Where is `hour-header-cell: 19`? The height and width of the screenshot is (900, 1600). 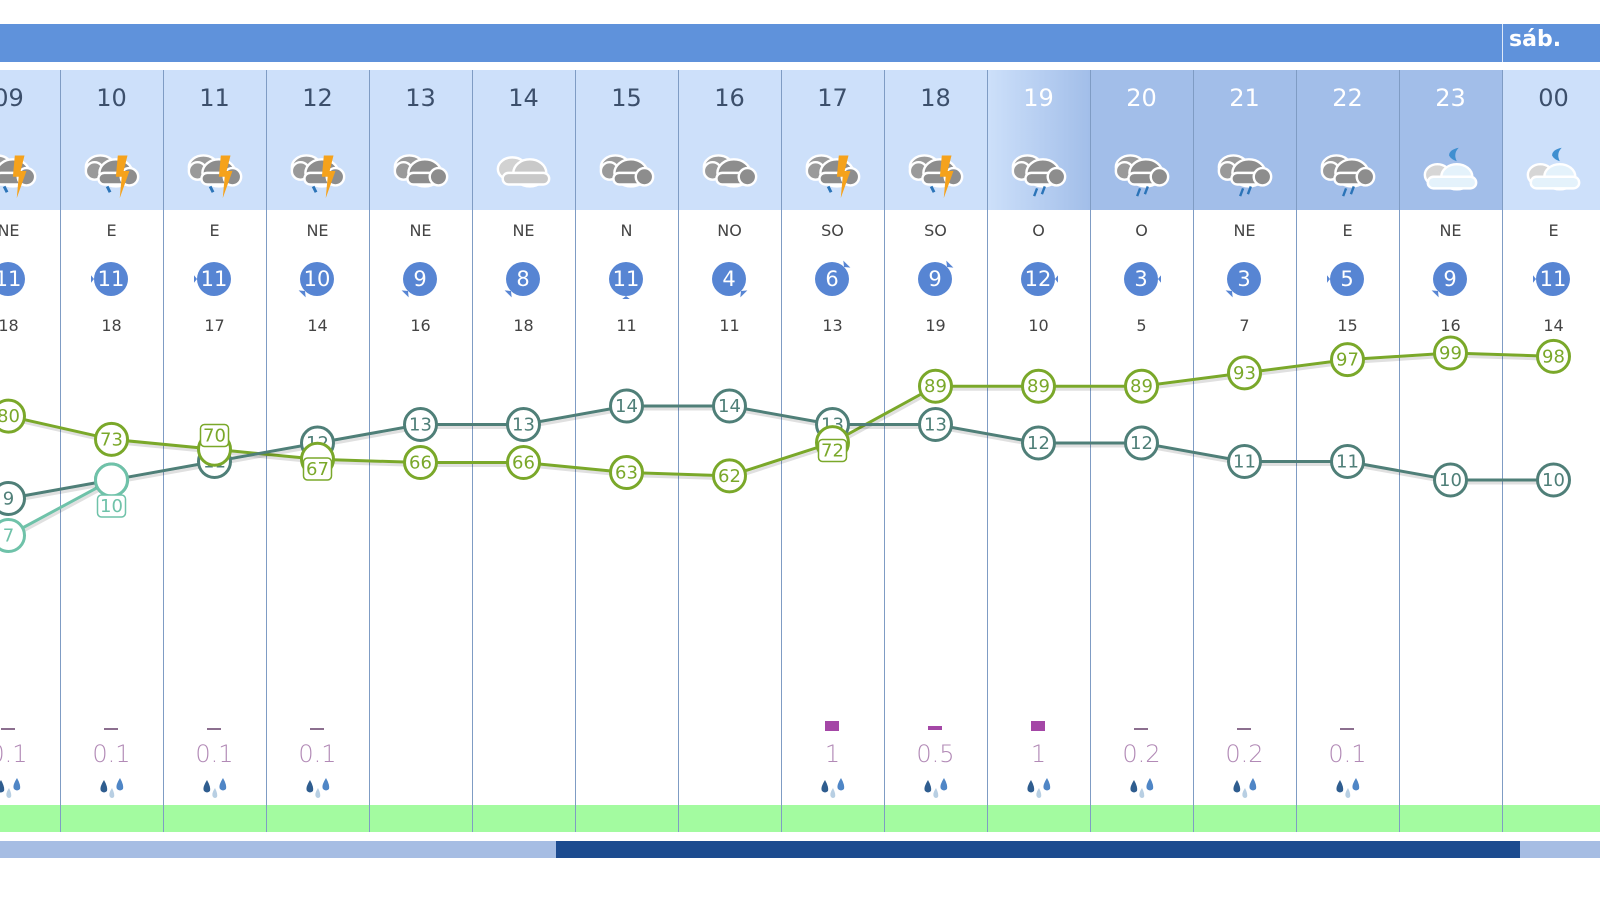 hour-header-cell: 19 is located at coordinates (1038, 140).